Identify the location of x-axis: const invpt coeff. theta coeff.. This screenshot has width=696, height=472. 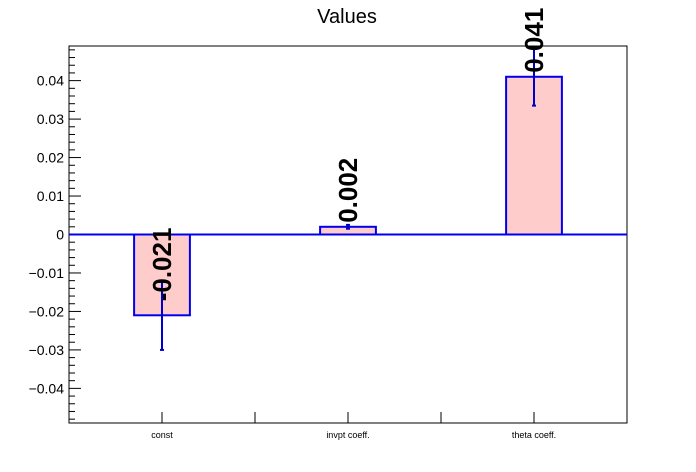
(353, 426).